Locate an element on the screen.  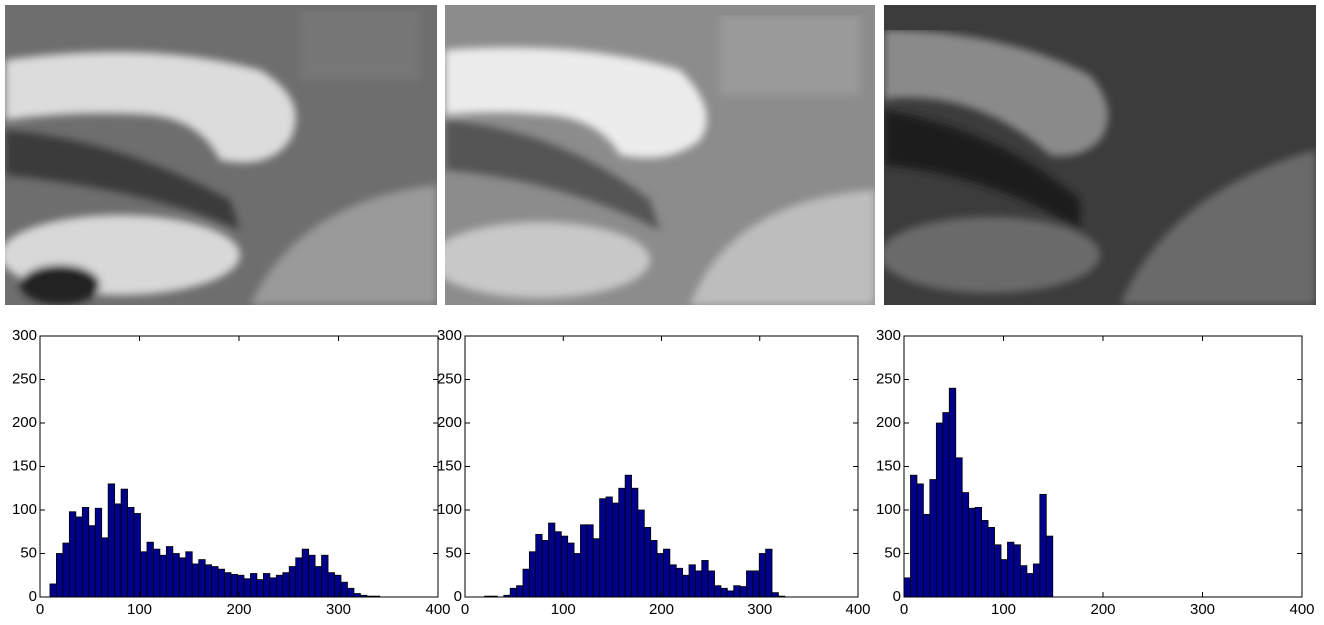
y-tick-label: 300 is located at coordinates (888, 335).